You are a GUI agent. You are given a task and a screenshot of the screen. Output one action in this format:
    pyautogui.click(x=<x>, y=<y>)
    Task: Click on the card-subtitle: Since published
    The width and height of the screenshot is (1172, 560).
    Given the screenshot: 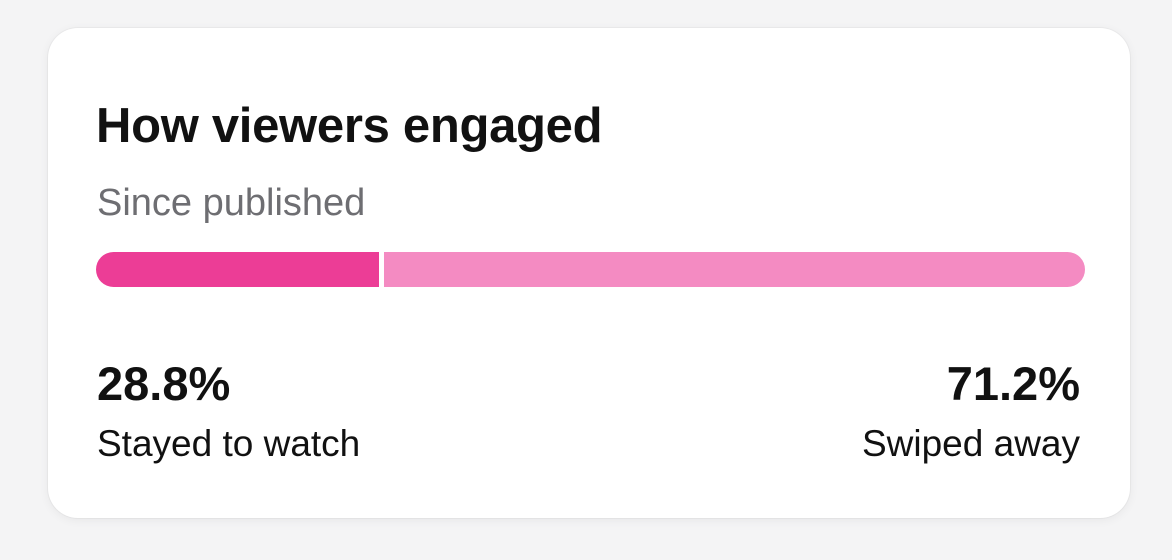 What is the action you would take?
    pyautogui.click(x=231, y=203)
    